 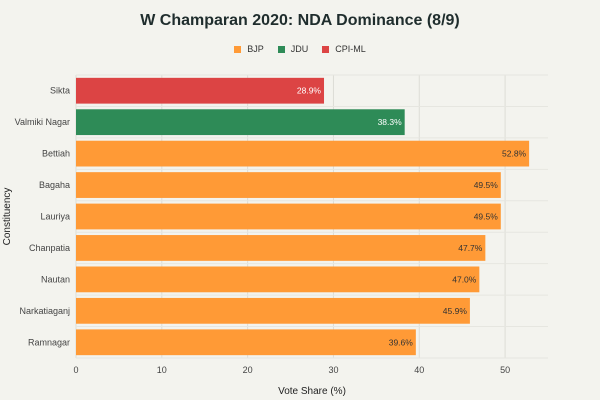 I want to click on legend-item-cpi-ml: CPI-ML, so click(x=344, y=49).